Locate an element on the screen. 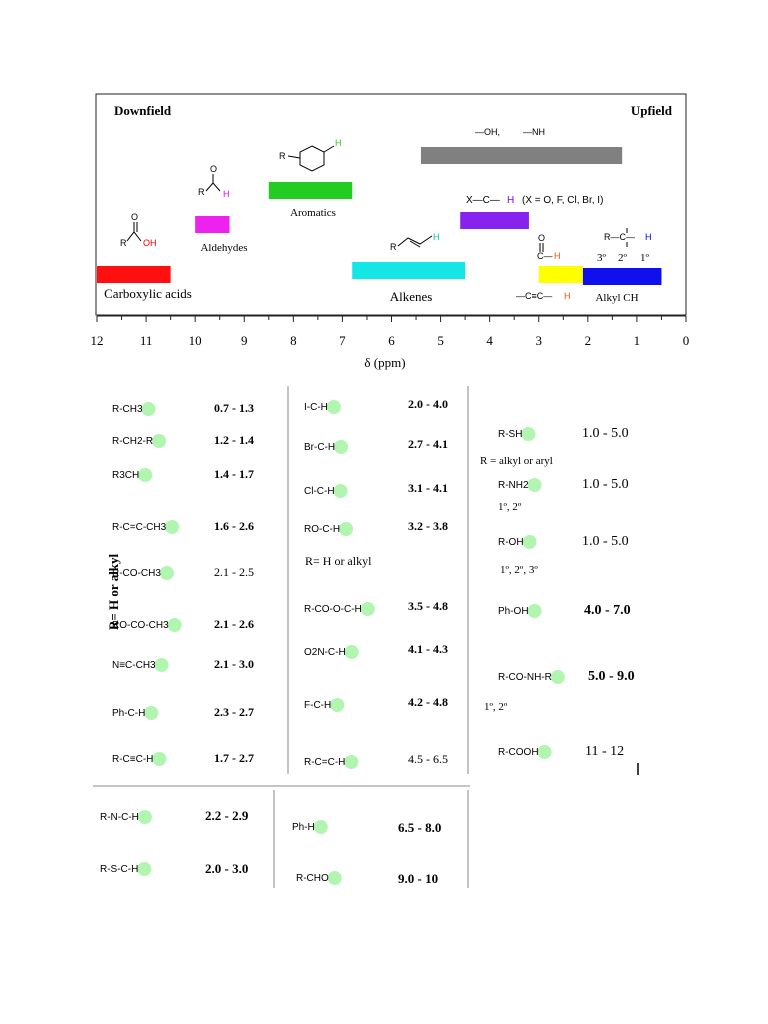 This screenshot has height=1024, width=768. svg-text: (X = O, F, Cl, Br, I) is located at coordinates (562, 200).